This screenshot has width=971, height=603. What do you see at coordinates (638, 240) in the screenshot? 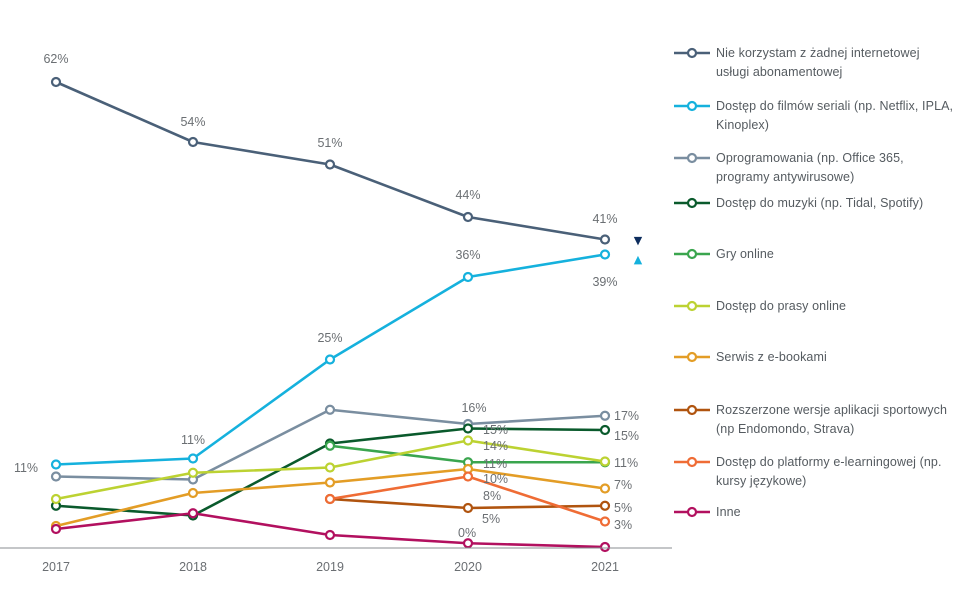
I see `change-down-icon: ▼` at bounding box center [638, 240].